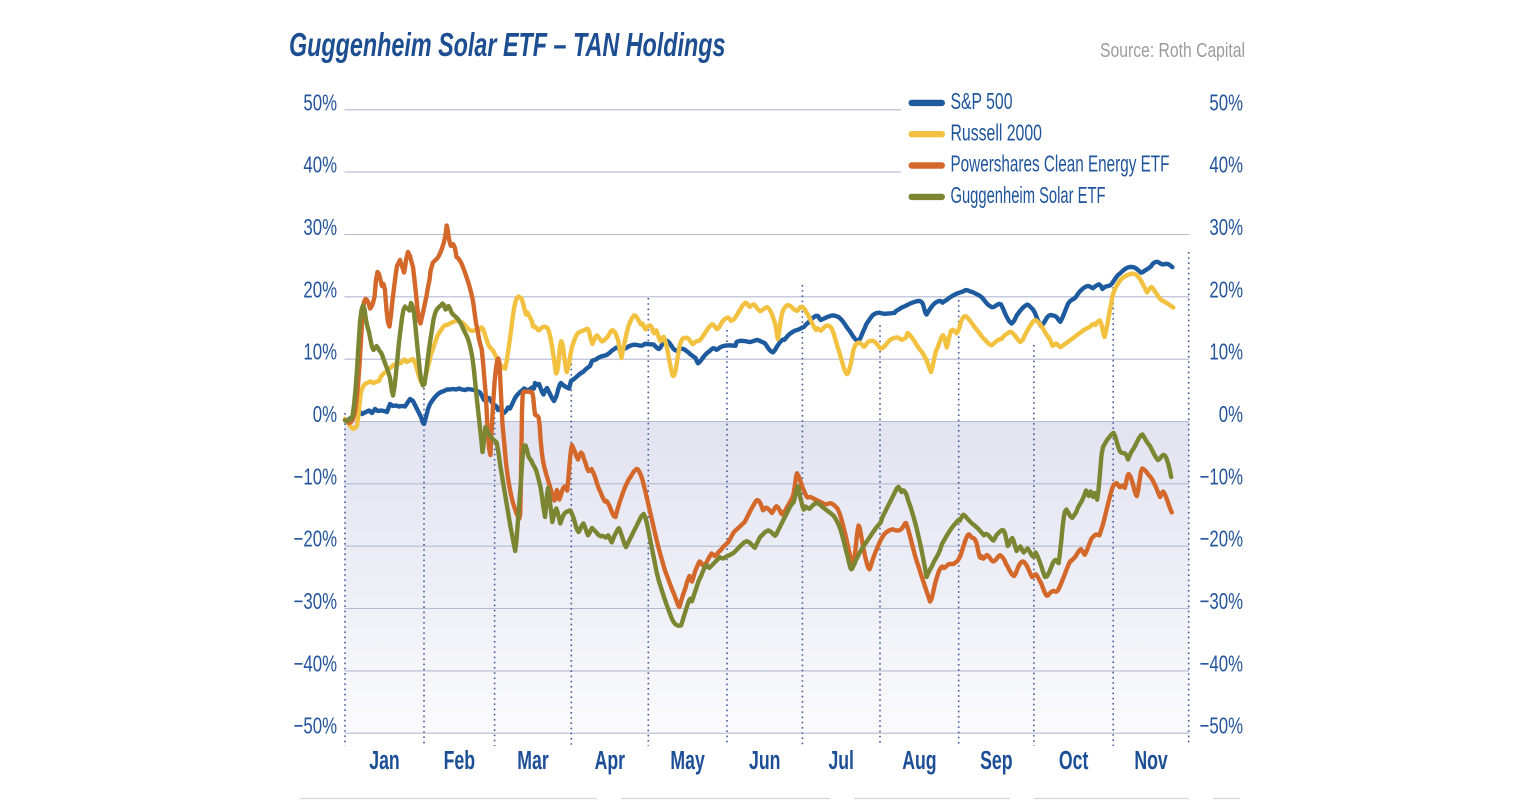 This screenshot has width=1536, height=803. I want to click on svg-text: Nov, so click(1151, 760).